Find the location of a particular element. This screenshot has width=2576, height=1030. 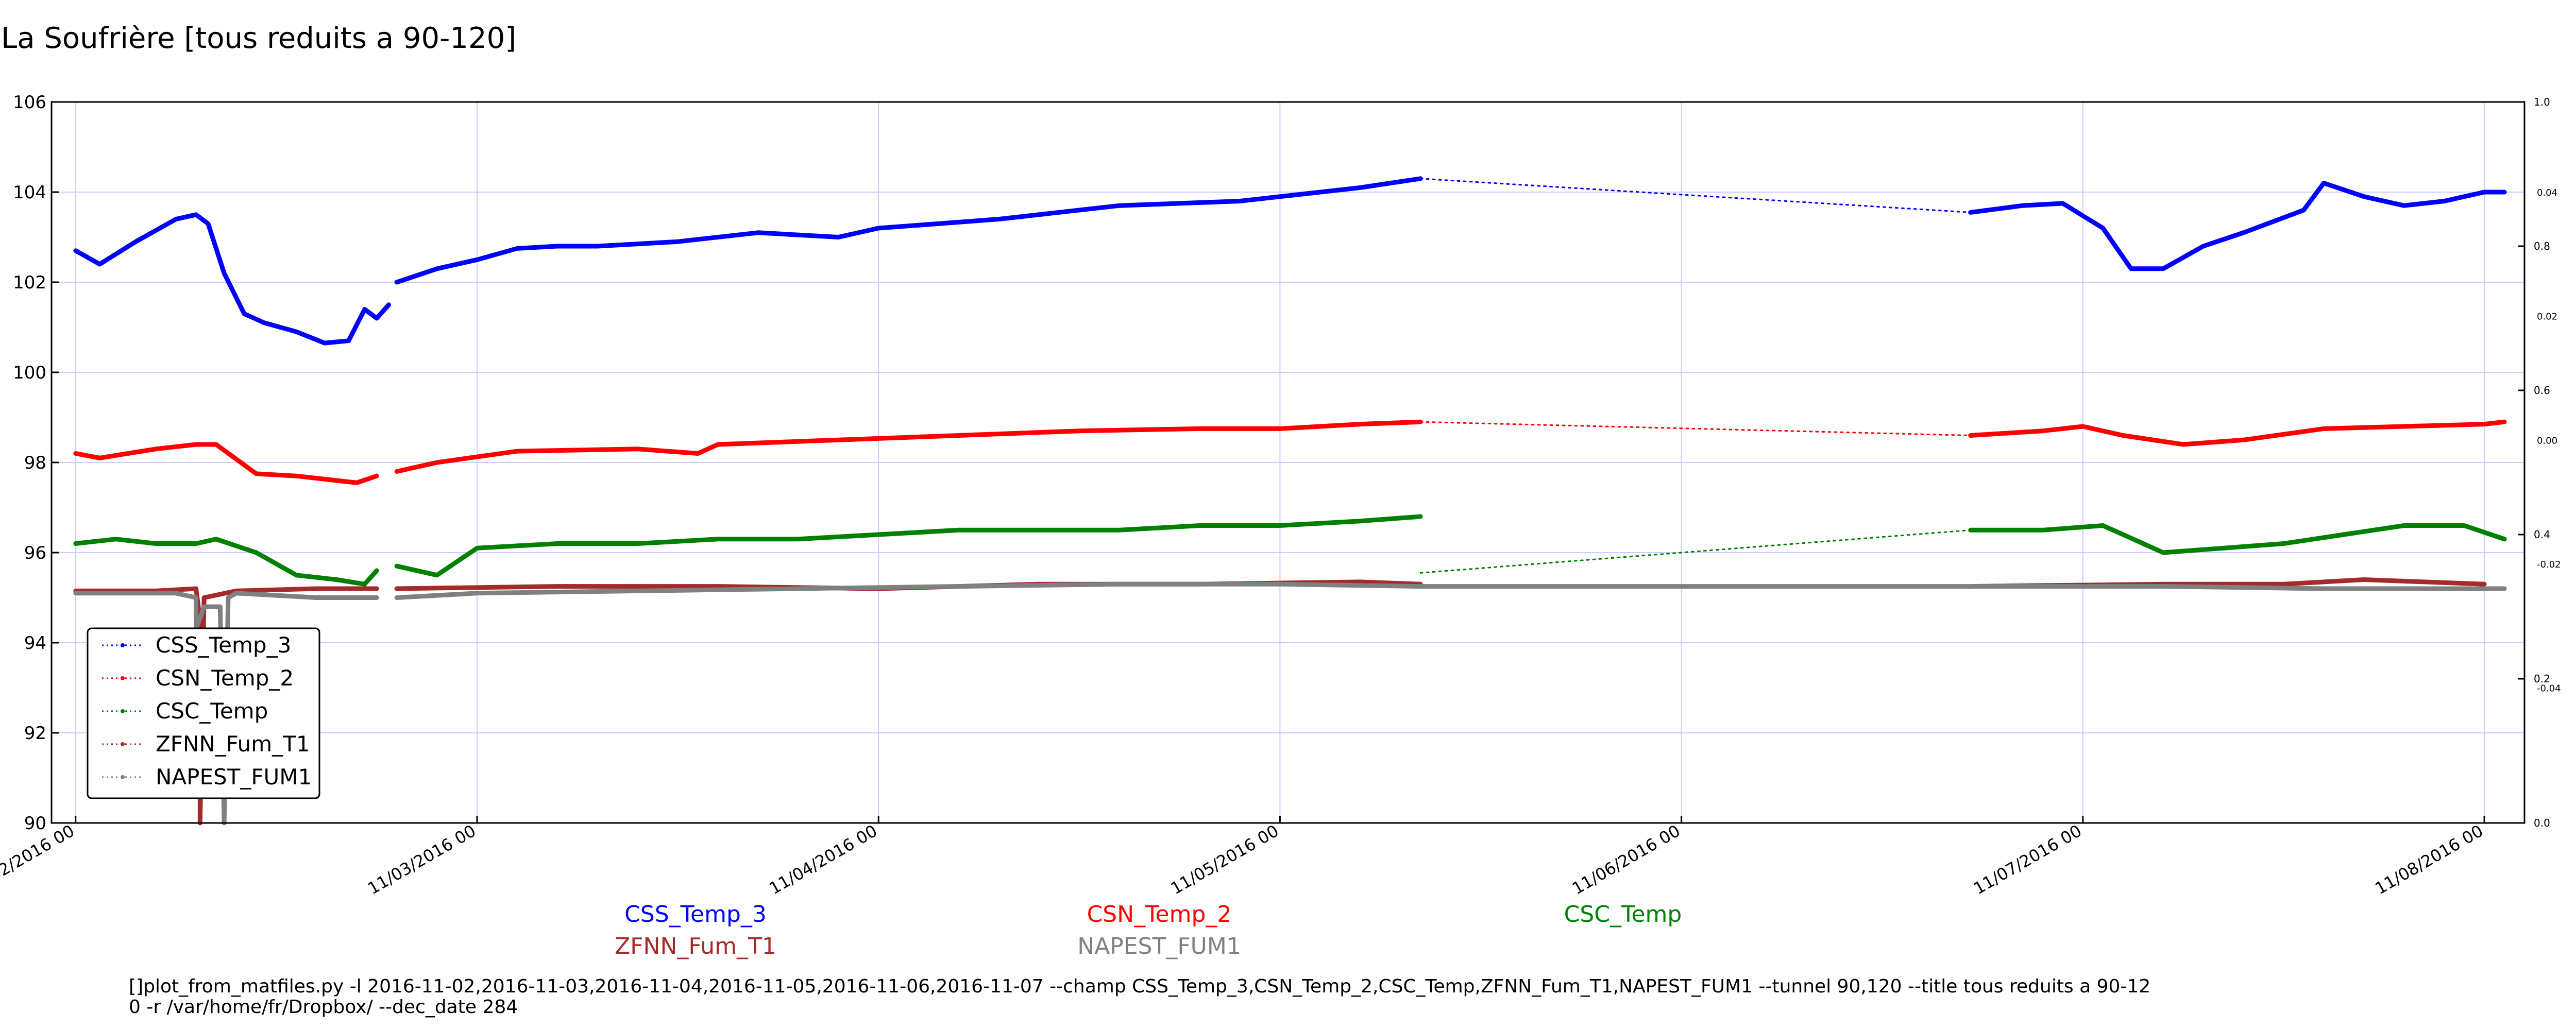

y-tick-label: 104 is located at coordinates (29, 192).